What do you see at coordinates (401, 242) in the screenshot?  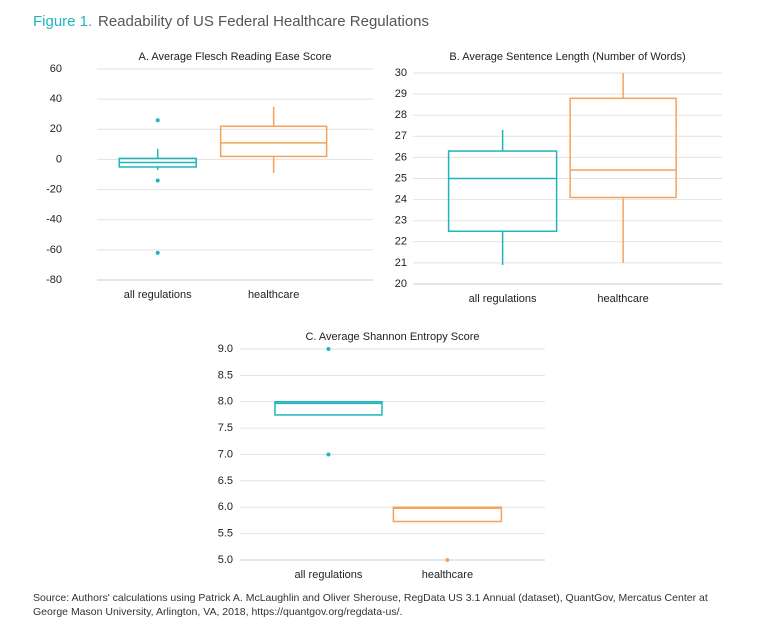 I see `y-tick-label: 22` at bounding box center [401, 242].